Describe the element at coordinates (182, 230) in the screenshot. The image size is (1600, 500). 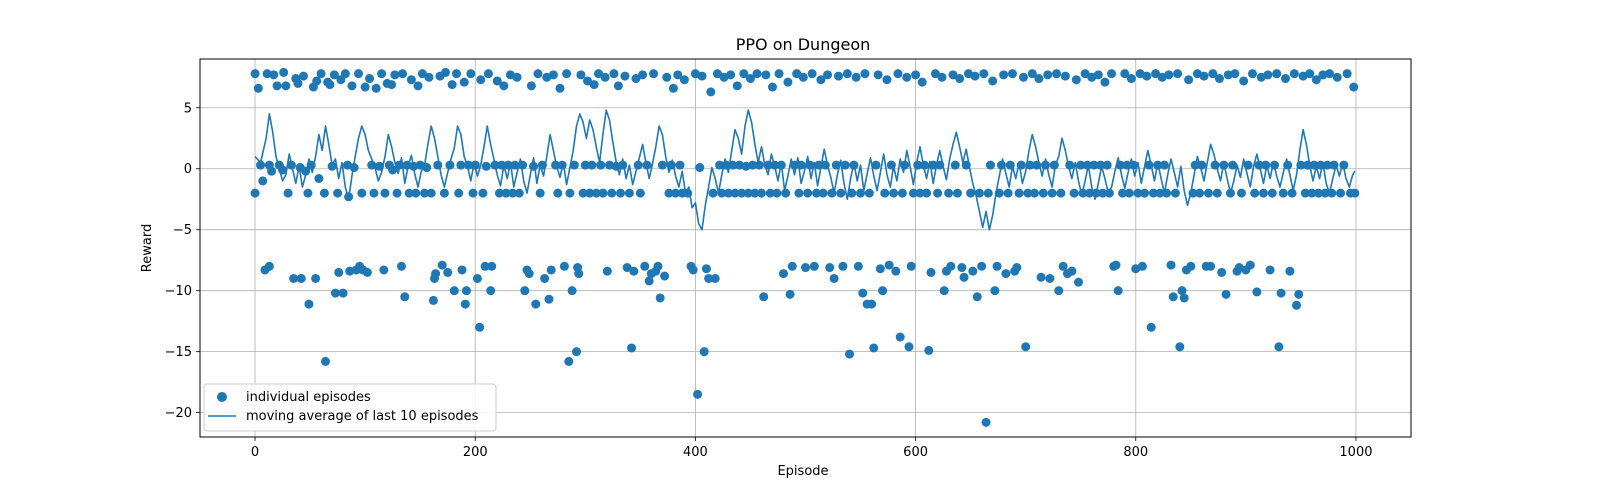
I see `y-tick-label: −5` at that location.